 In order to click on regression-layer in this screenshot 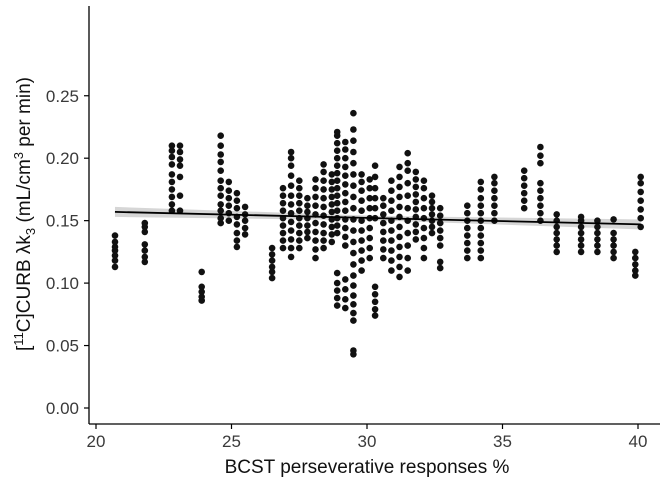, I will do `click(377, 218)`.